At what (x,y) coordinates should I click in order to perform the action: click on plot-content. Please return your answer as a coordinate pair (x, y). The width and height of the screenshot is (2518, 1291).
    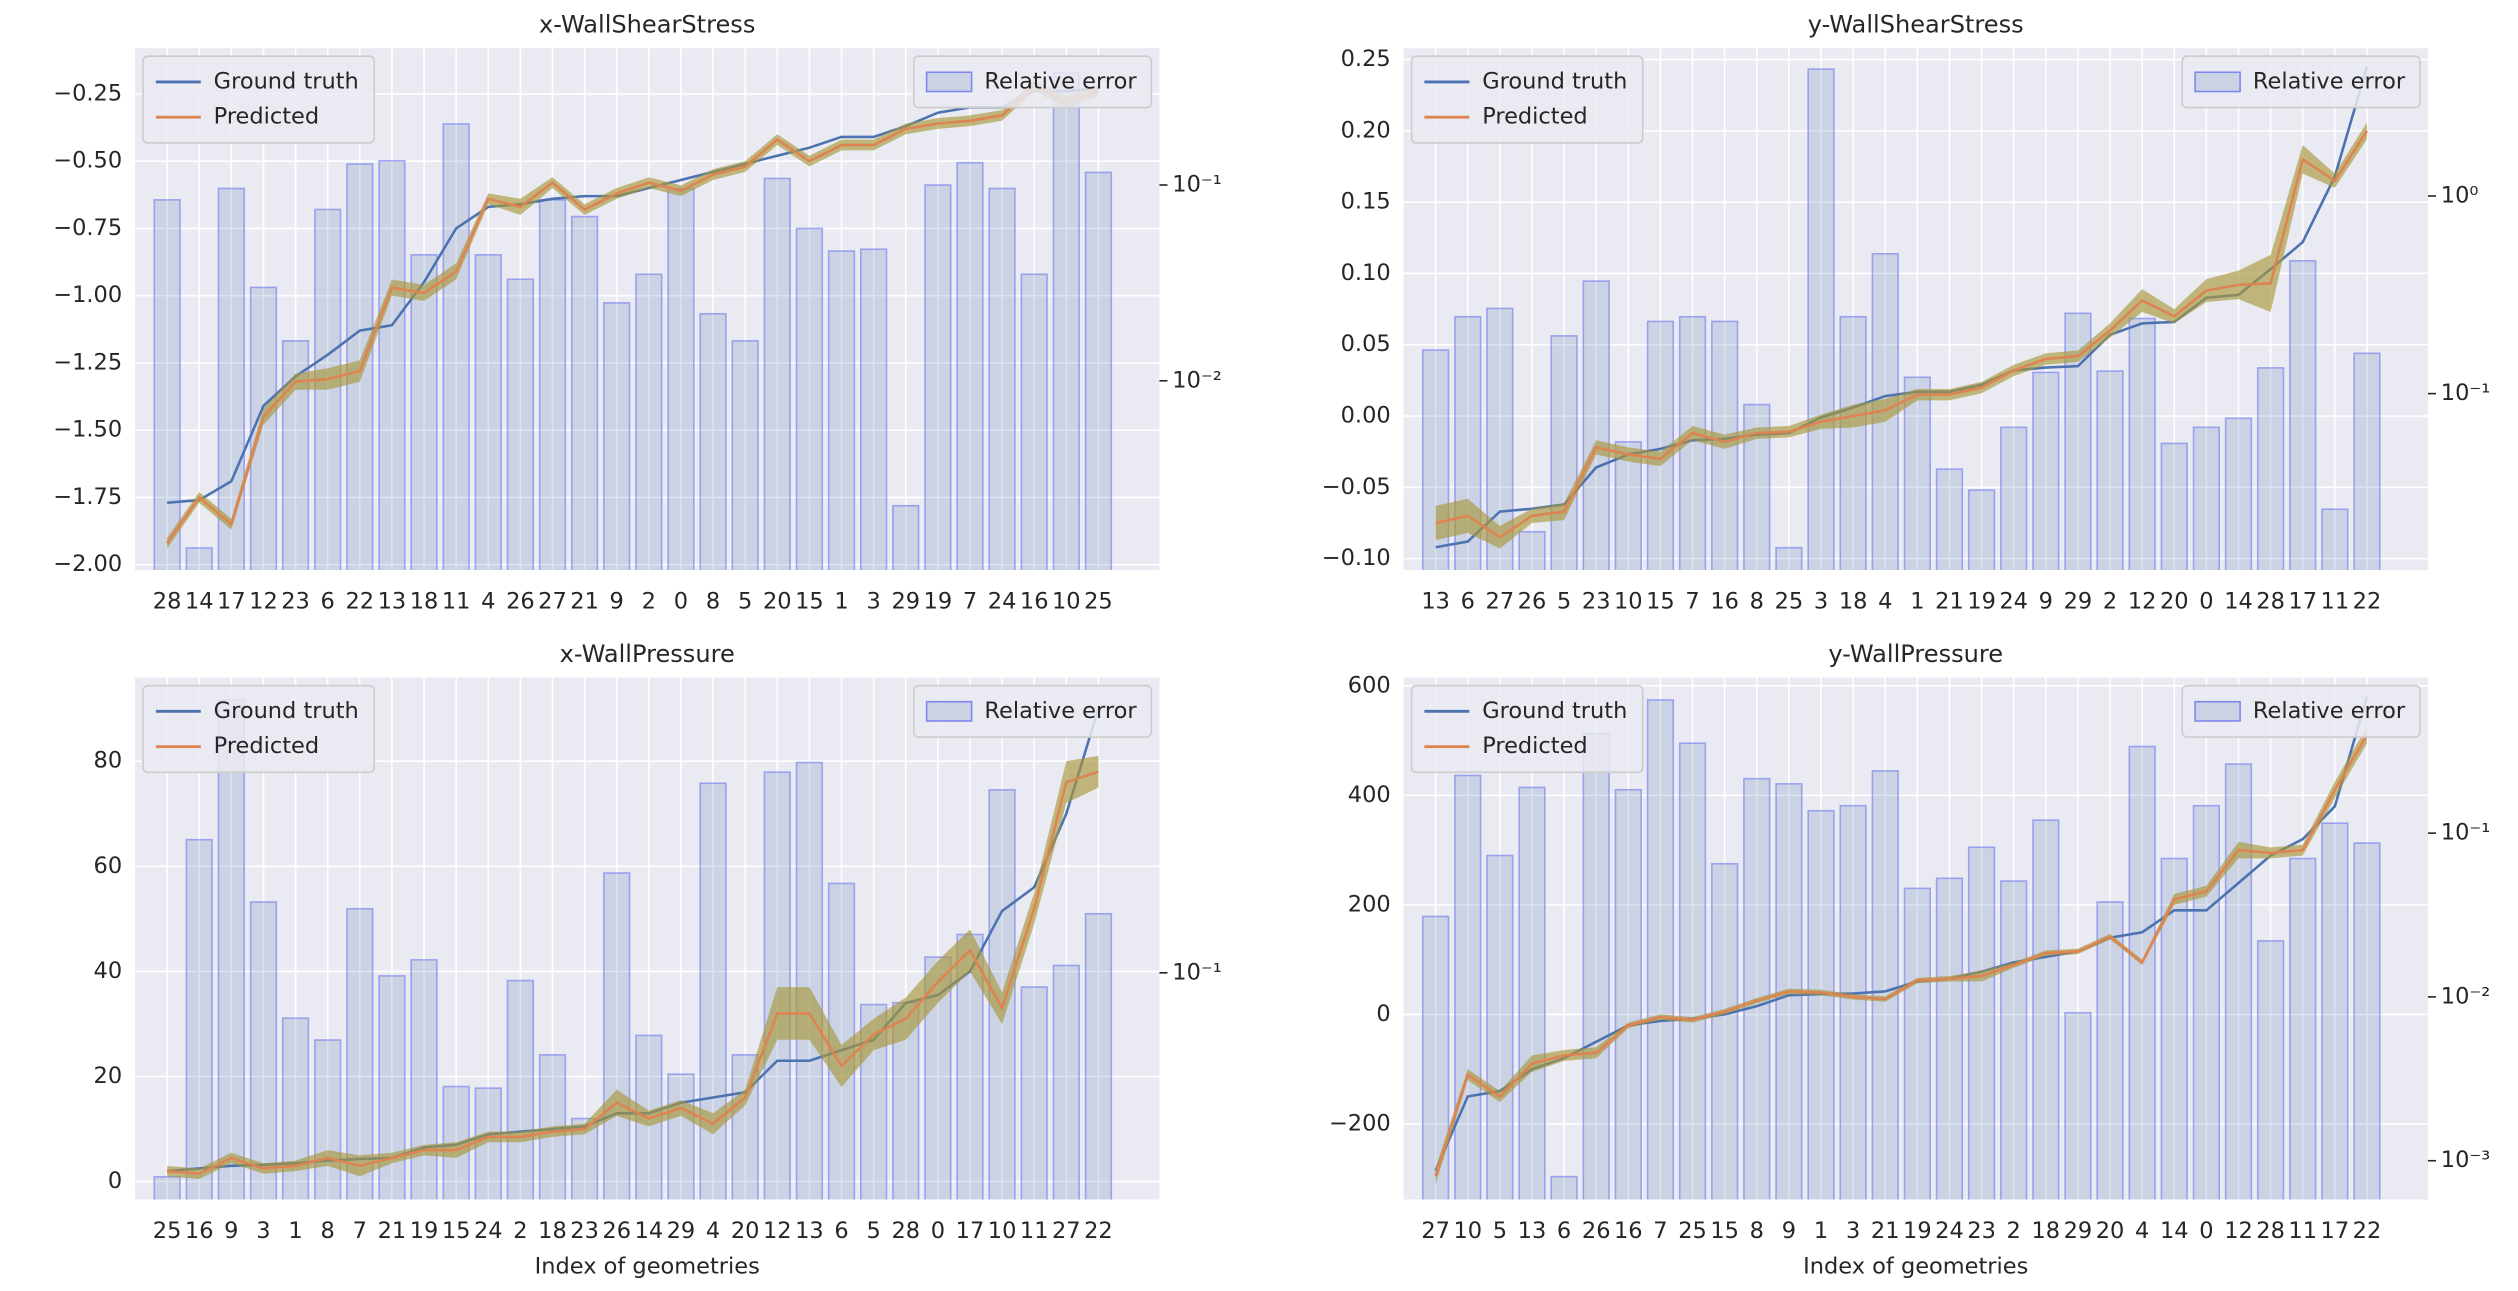
    Looking at the image, I should click on (1901, 948).